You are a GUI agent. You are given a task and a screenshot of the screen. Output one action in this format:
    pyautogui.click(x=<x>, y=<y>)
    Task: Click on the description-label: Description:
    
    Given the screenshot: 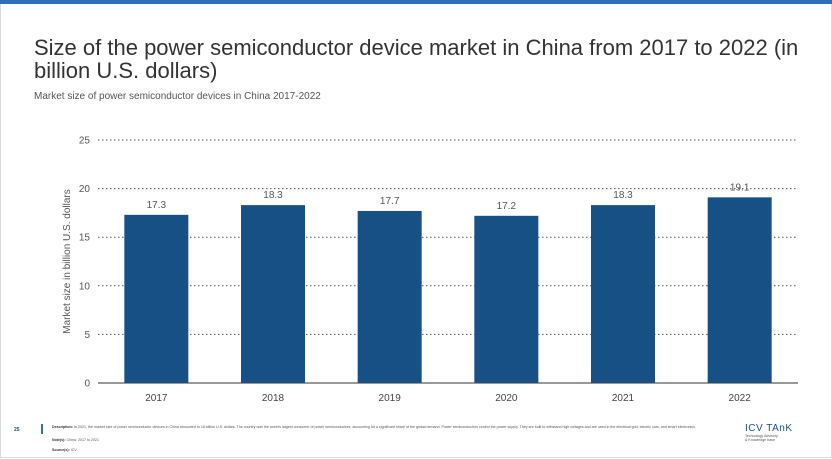 What is the action you would take?
    pyautogui.click(x=62, y=427)
    